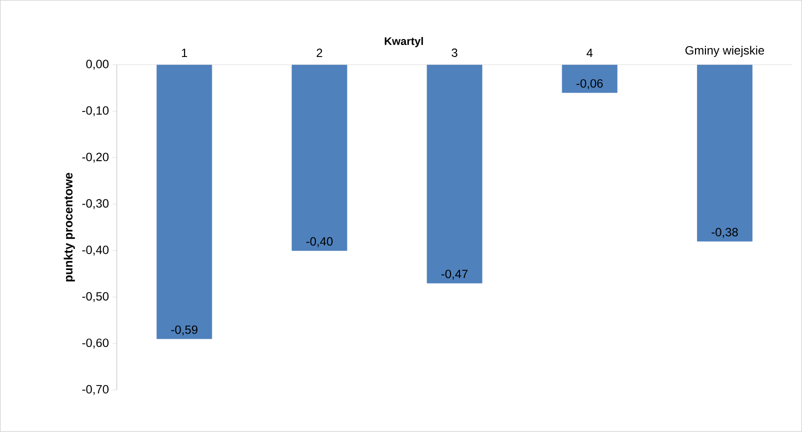  I want to click on y-tick-label: -0,30, so click(95, 204).